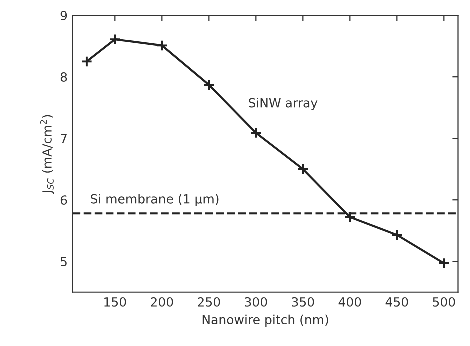 This screenshot has height=346, width=470. What do you see at coordinates (265, 320) in the screenshot?
I see `x-axis-title: Nanowire pitch (nm)` at bounding box center [265, 320].